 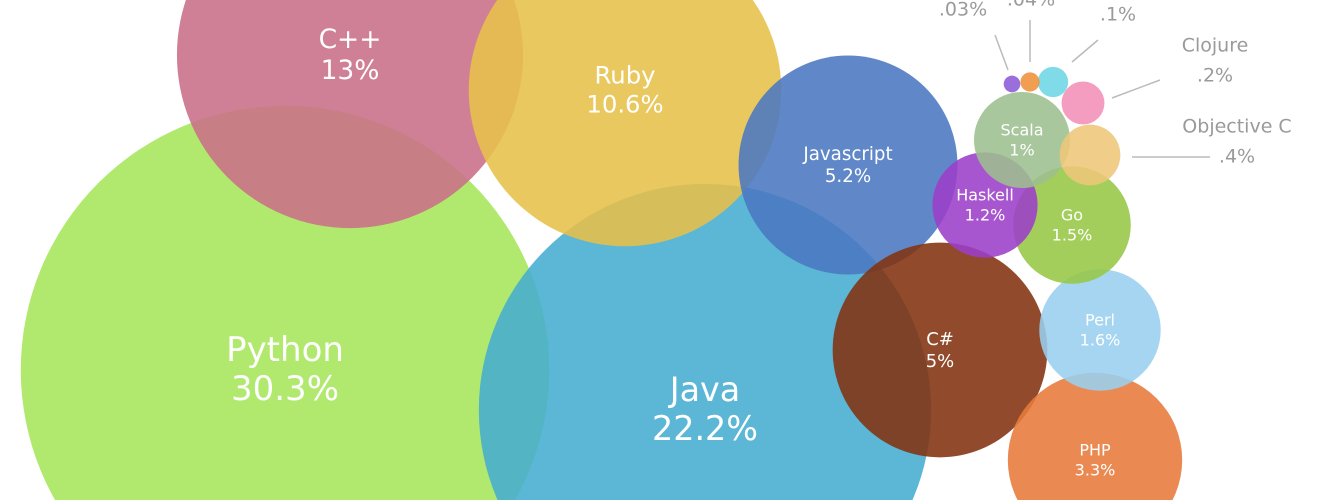 I want to click on bubble-name: Javascript, so click(x=847, y=154).